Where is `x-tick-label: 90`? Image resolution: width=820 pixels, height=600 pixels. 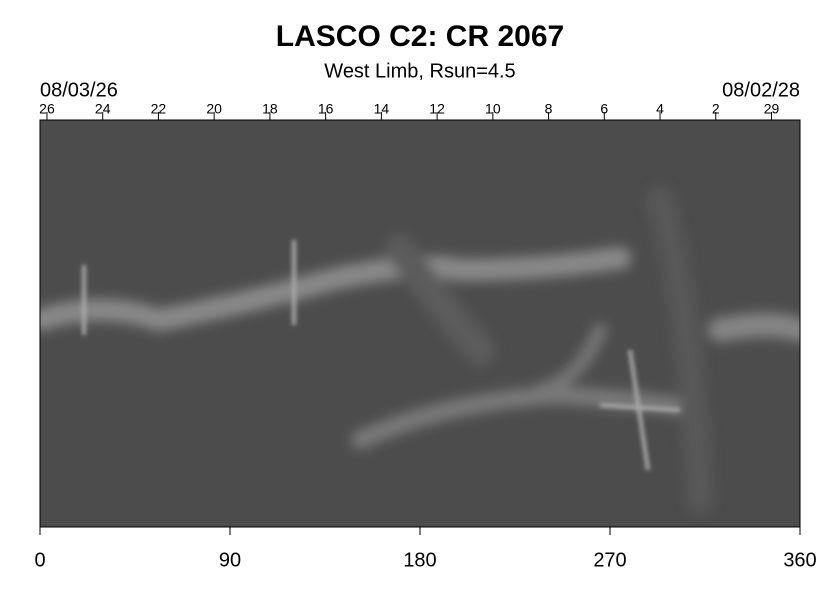 x-tick-label: 90 is located at coordinates (230, 560).